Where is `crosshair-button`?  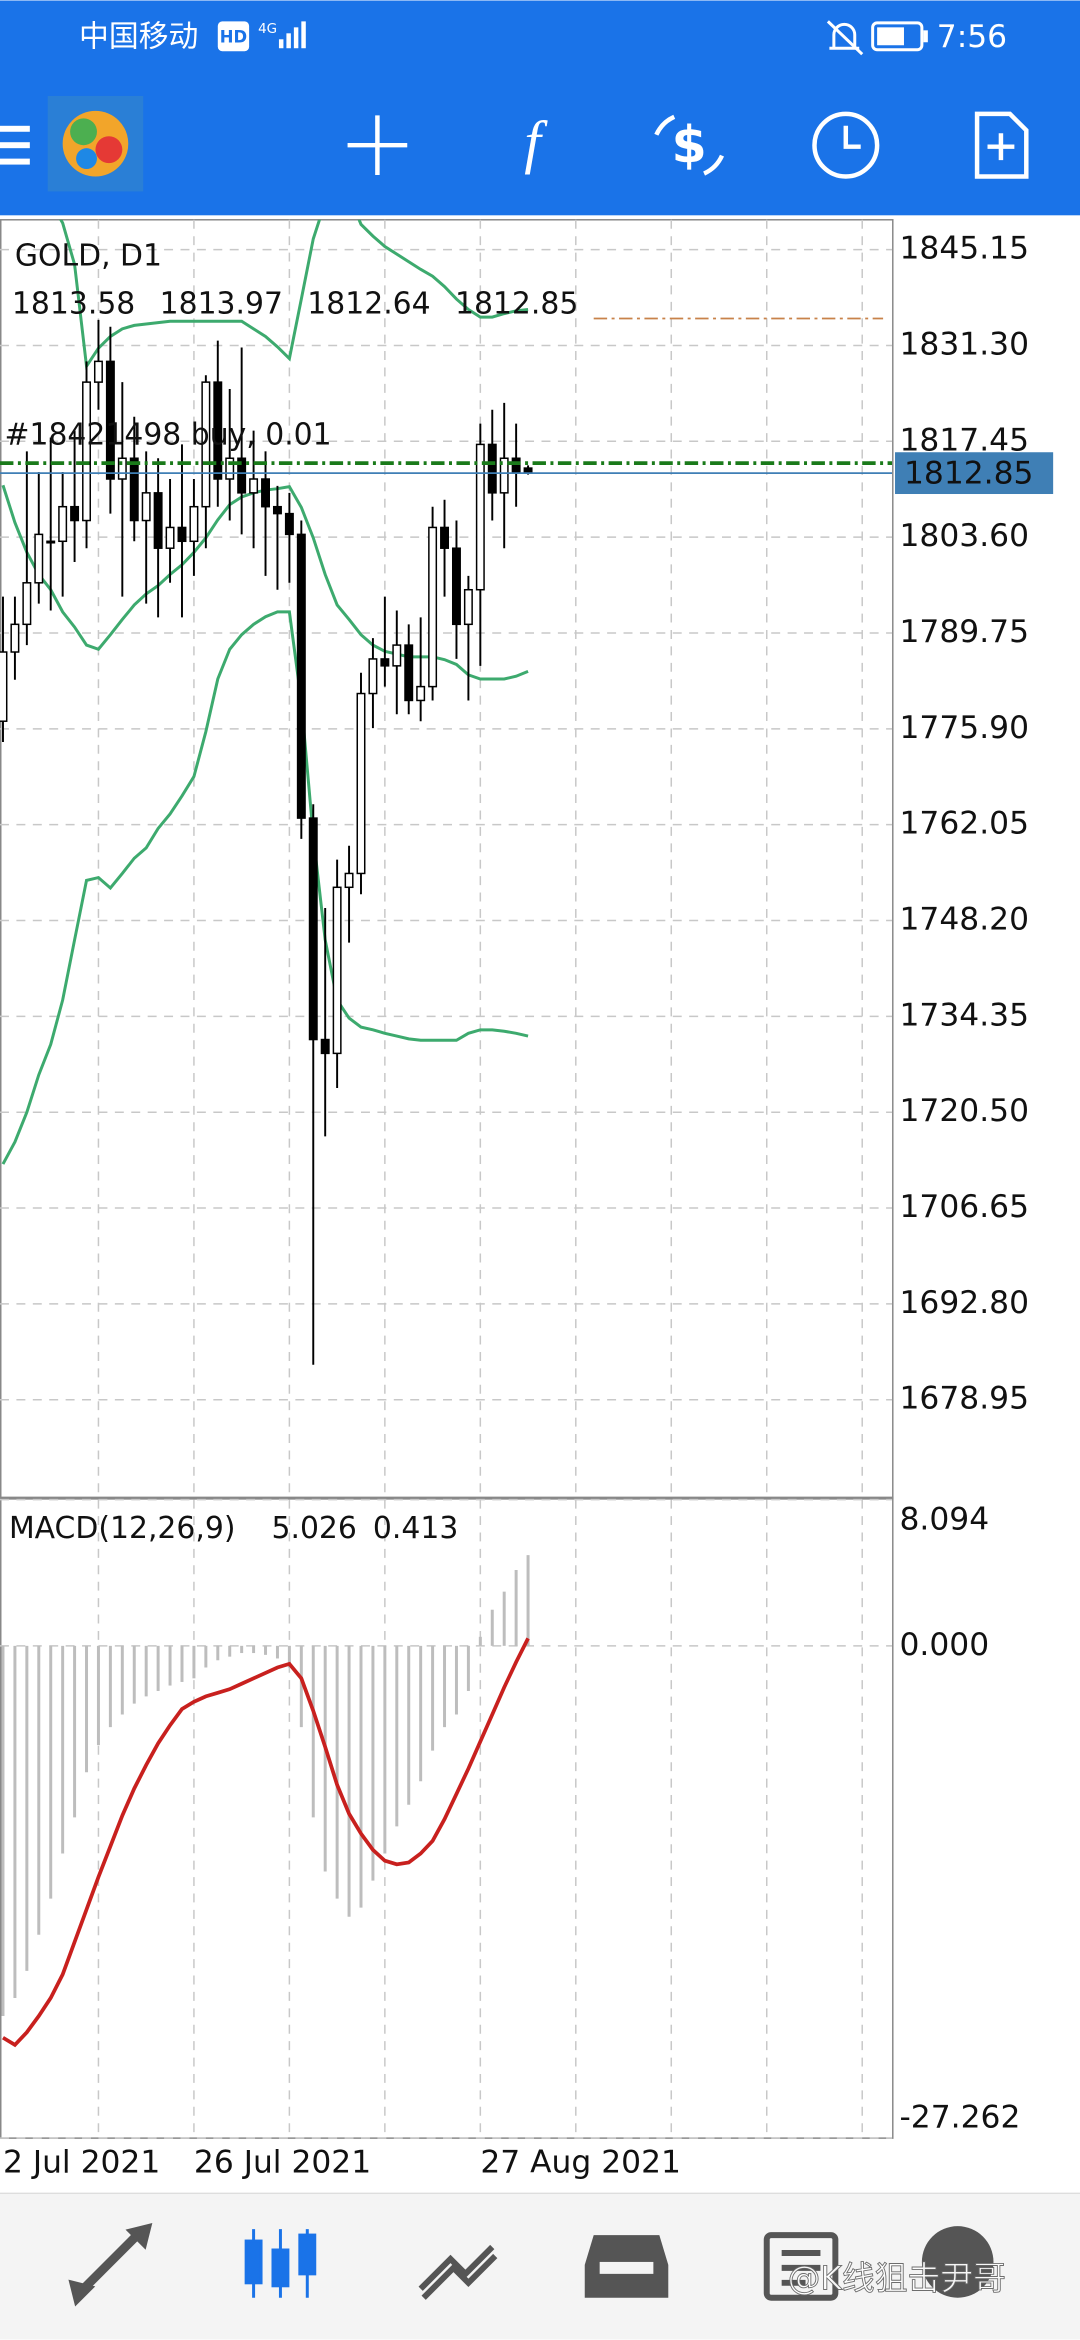 crosshair-button is located at coordinates (377, 145).